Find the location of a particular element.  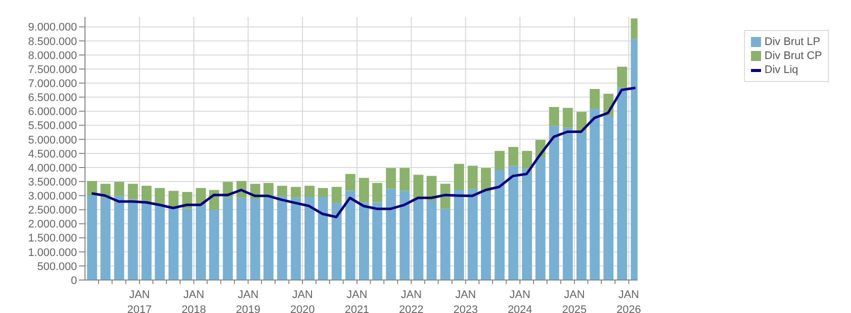

y-tick-label: 4.000.000 is located at coordinates (52, 168).